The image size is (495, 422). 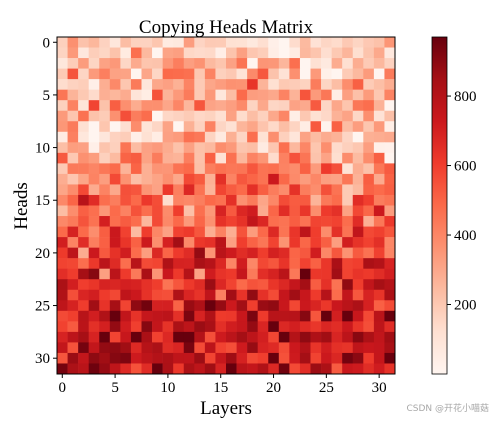 I want to click on y-tick-label: 30, so click(x=42, y=359).